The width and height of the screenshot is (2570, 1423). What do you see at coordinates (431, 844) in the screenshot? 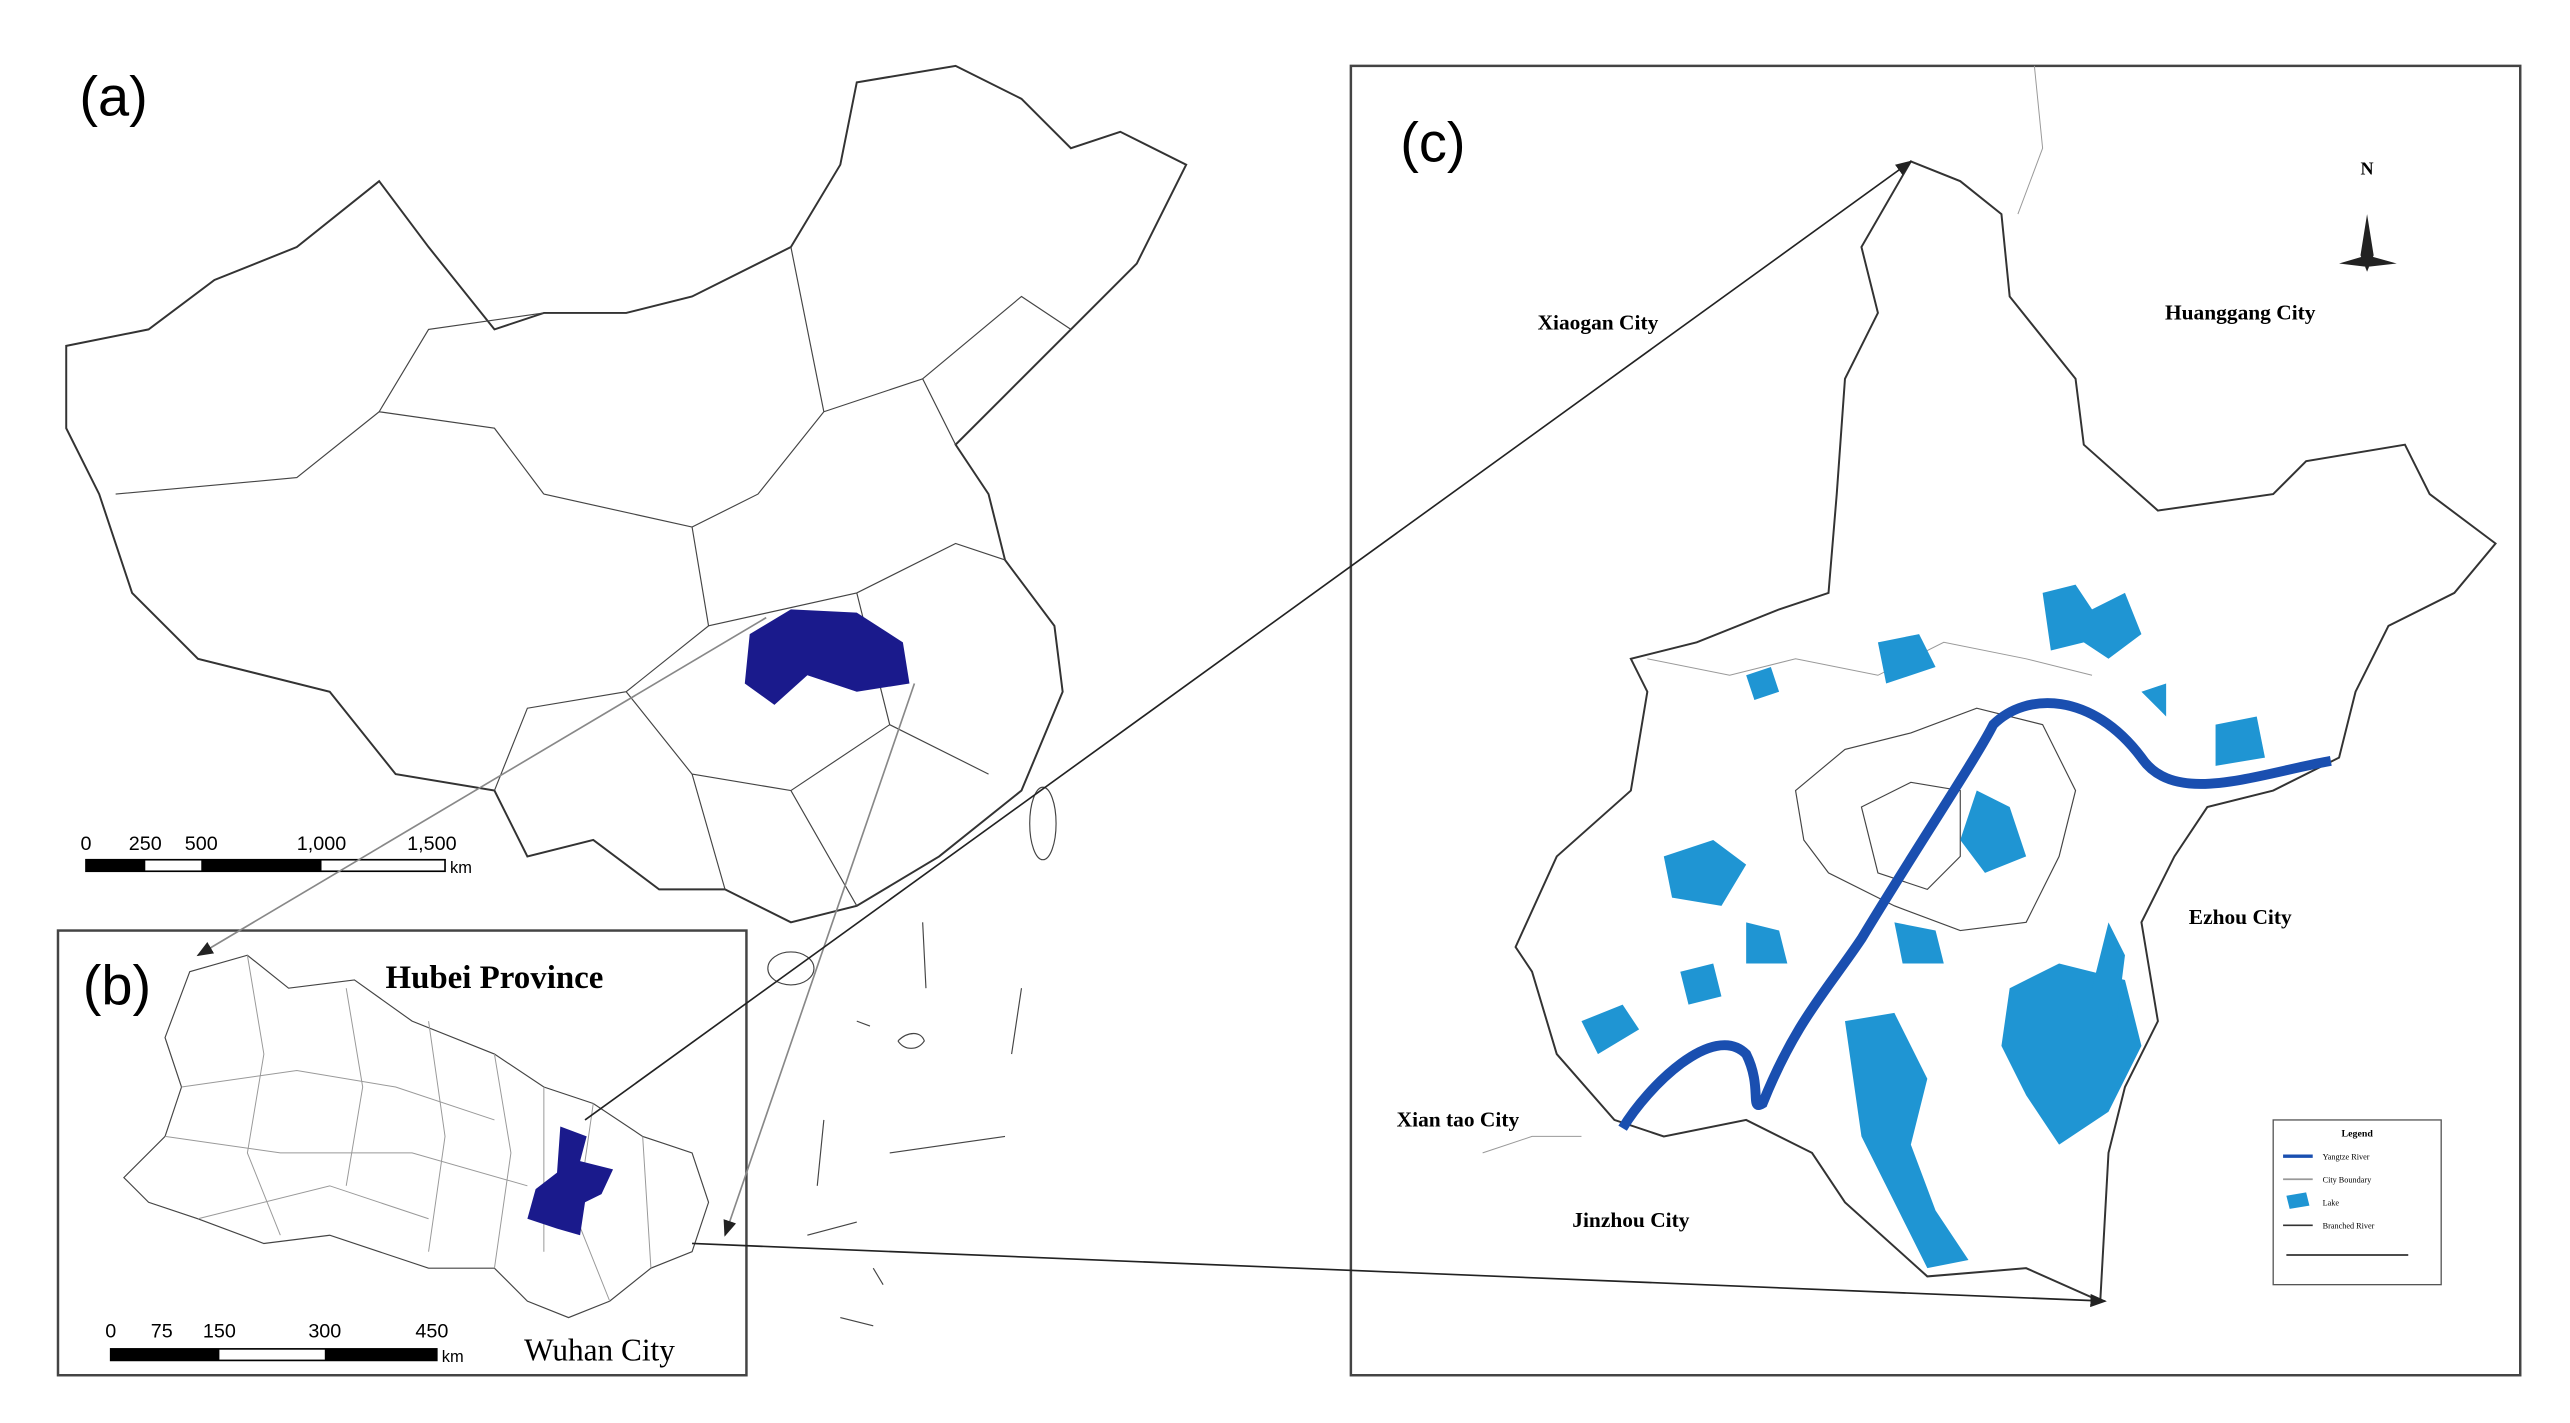
I see `scale-label: 1,500` at bounding box center [431, 844].